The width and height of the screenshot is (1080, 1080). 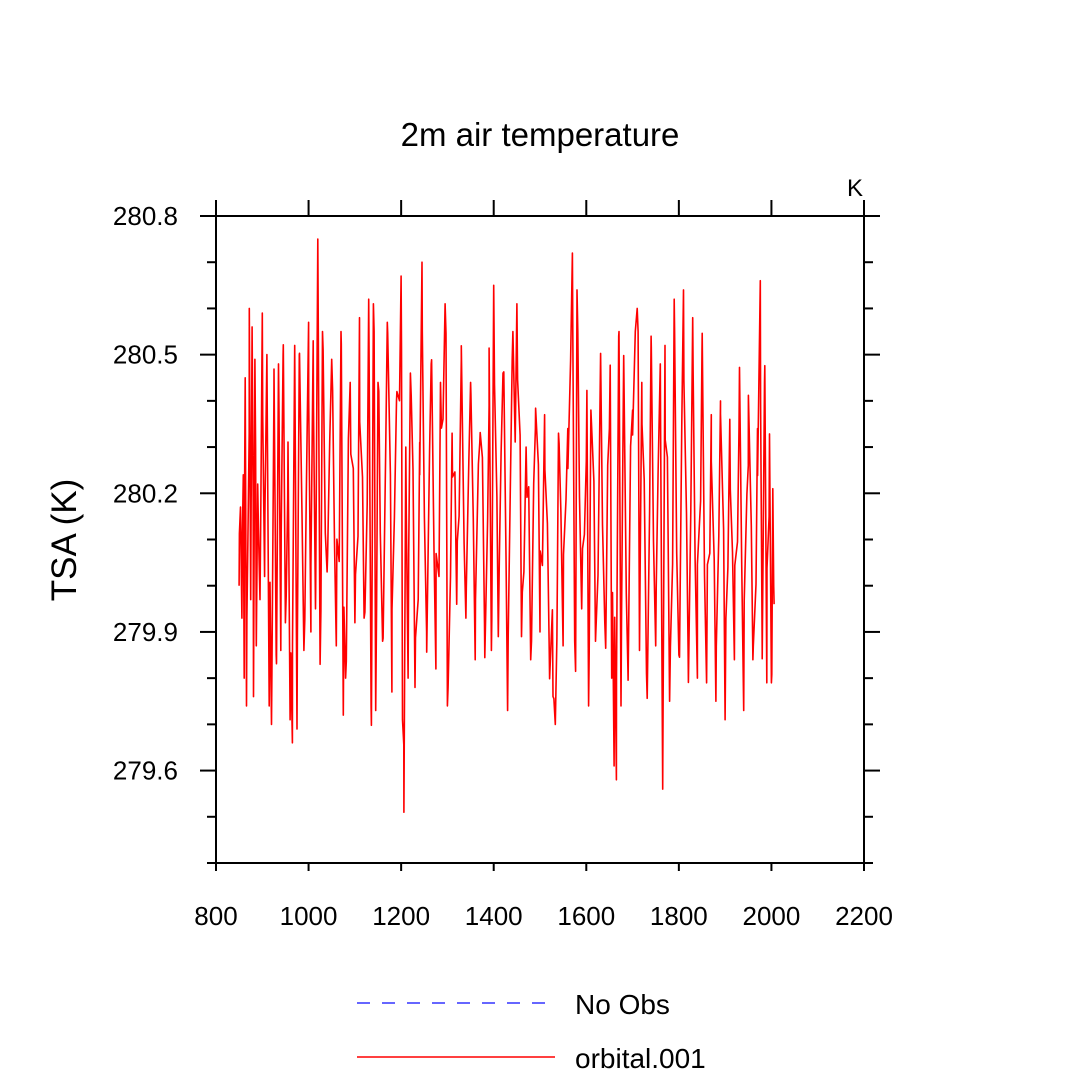 What do you see at coordinates (540, 134) in the screenshot?
I see `chart-title: 2m air temperature` at bounding box center [540, 134].